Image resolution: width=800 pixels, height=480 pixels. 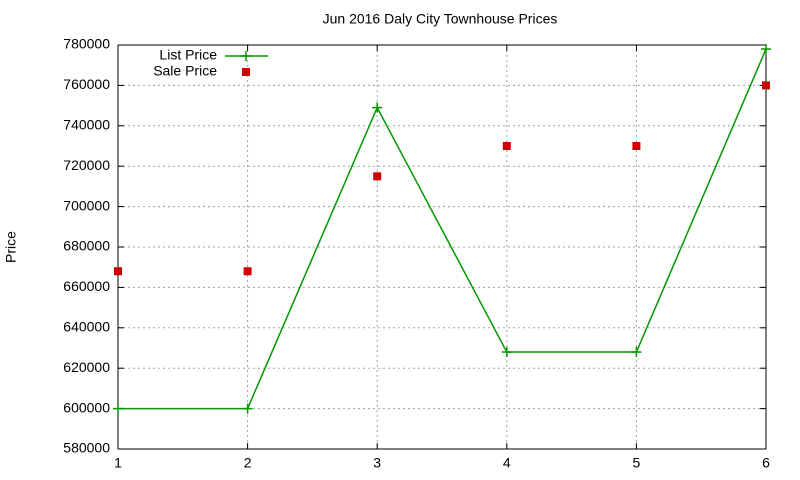 I want to click on y-tick-label: 660000, so click(x=86, y=286).